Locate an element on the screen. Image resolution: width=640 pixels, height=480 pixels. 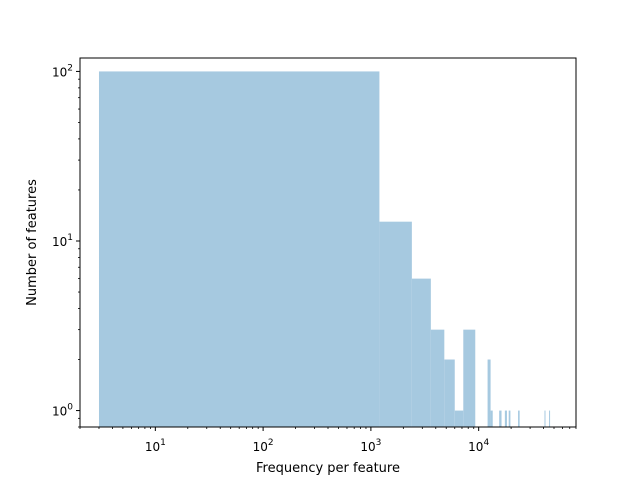
x-tick-label: 10³ is located at coordinates (370, 446).